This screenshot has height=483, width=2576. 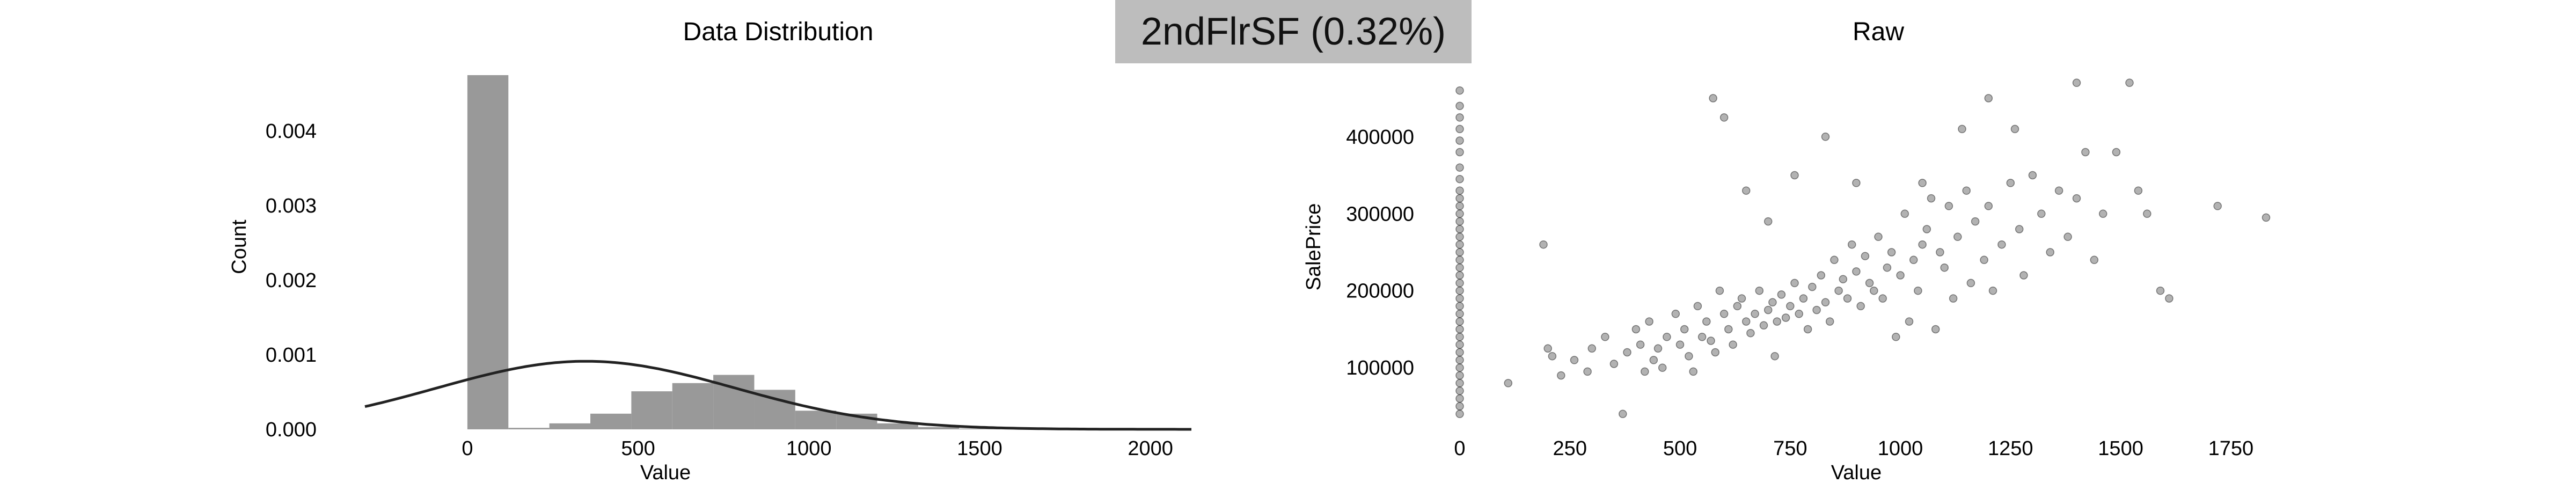 I want to click on x-tick-label: 500, so click(x=638, y=448).